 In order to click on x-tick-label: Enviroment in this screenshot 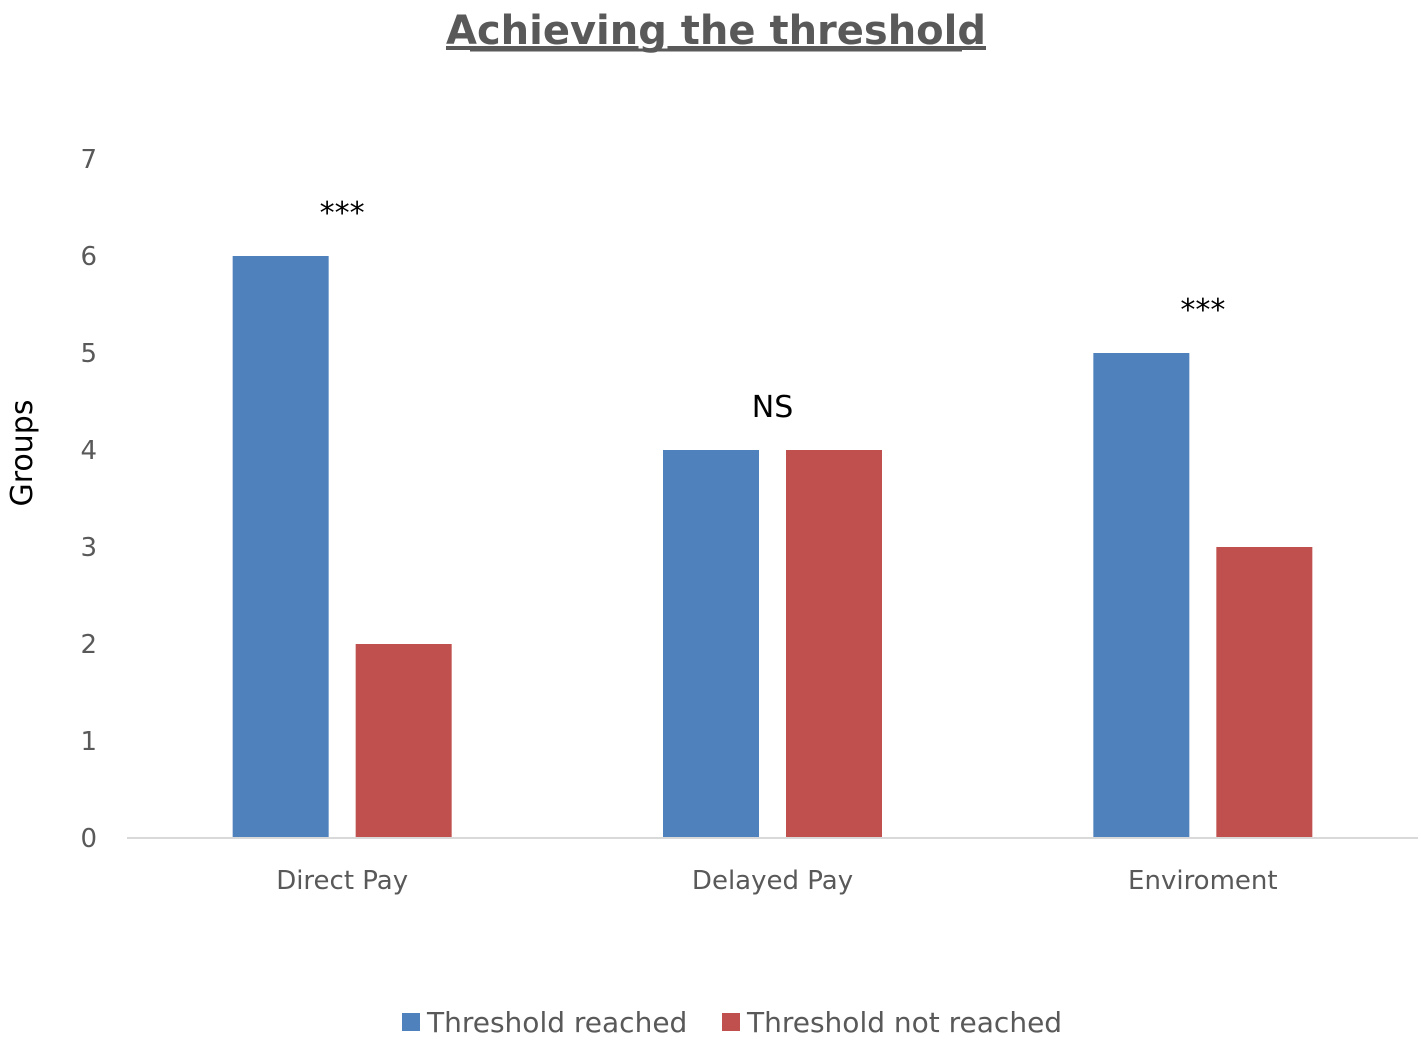, I will do `click(1203, 881)`.